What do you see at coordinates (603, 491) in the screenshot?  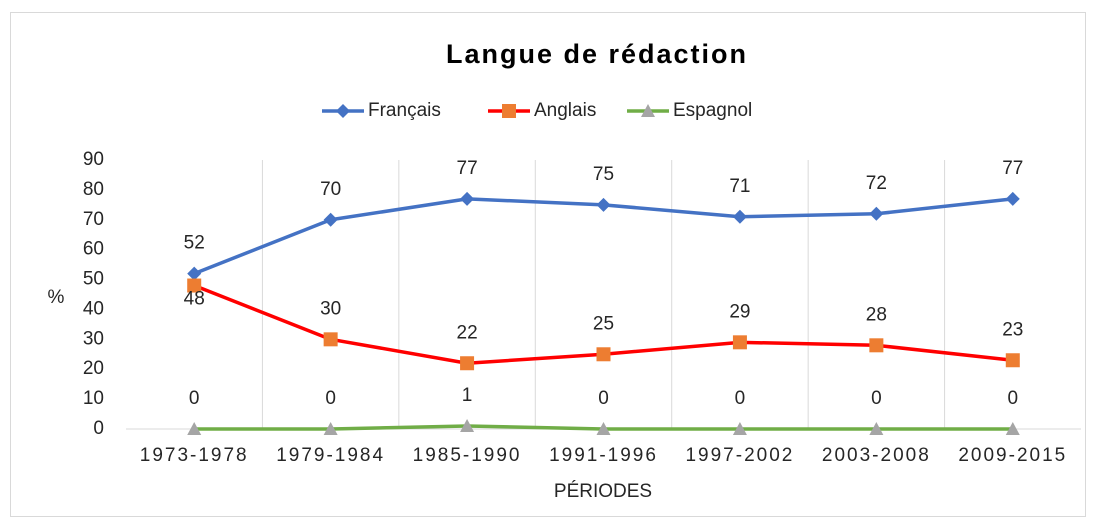 I see `x-axis-title: PÉRIODES` at bounding box center [603, 491].